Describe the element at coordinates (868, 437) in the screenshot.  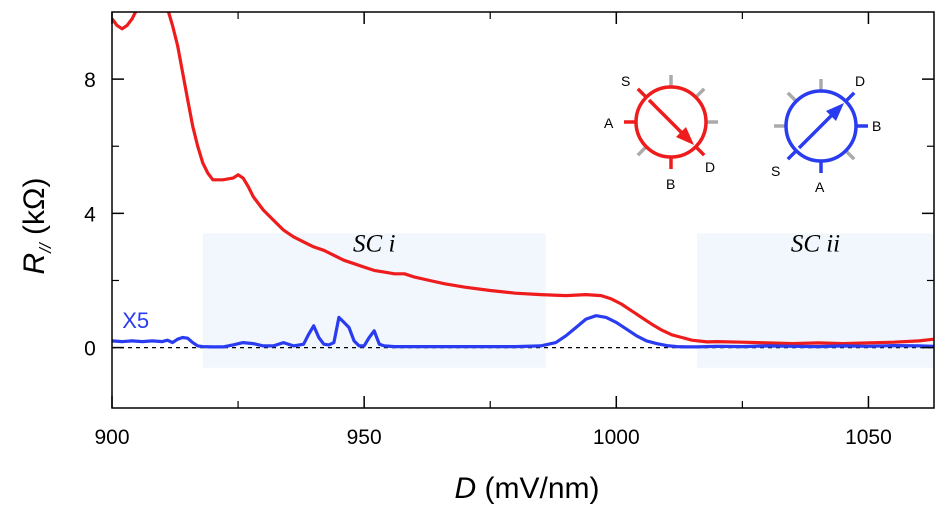
I see `x-tick-label: 1050` at that location.